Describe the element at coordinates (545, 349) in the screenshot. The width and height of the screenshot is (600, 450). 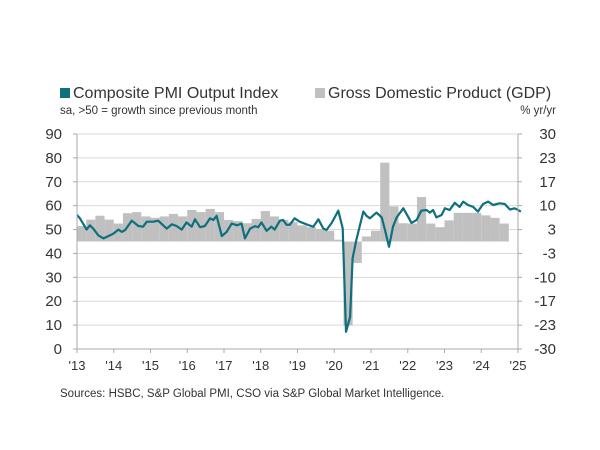
I see `right-tick-label: -30` at that location.